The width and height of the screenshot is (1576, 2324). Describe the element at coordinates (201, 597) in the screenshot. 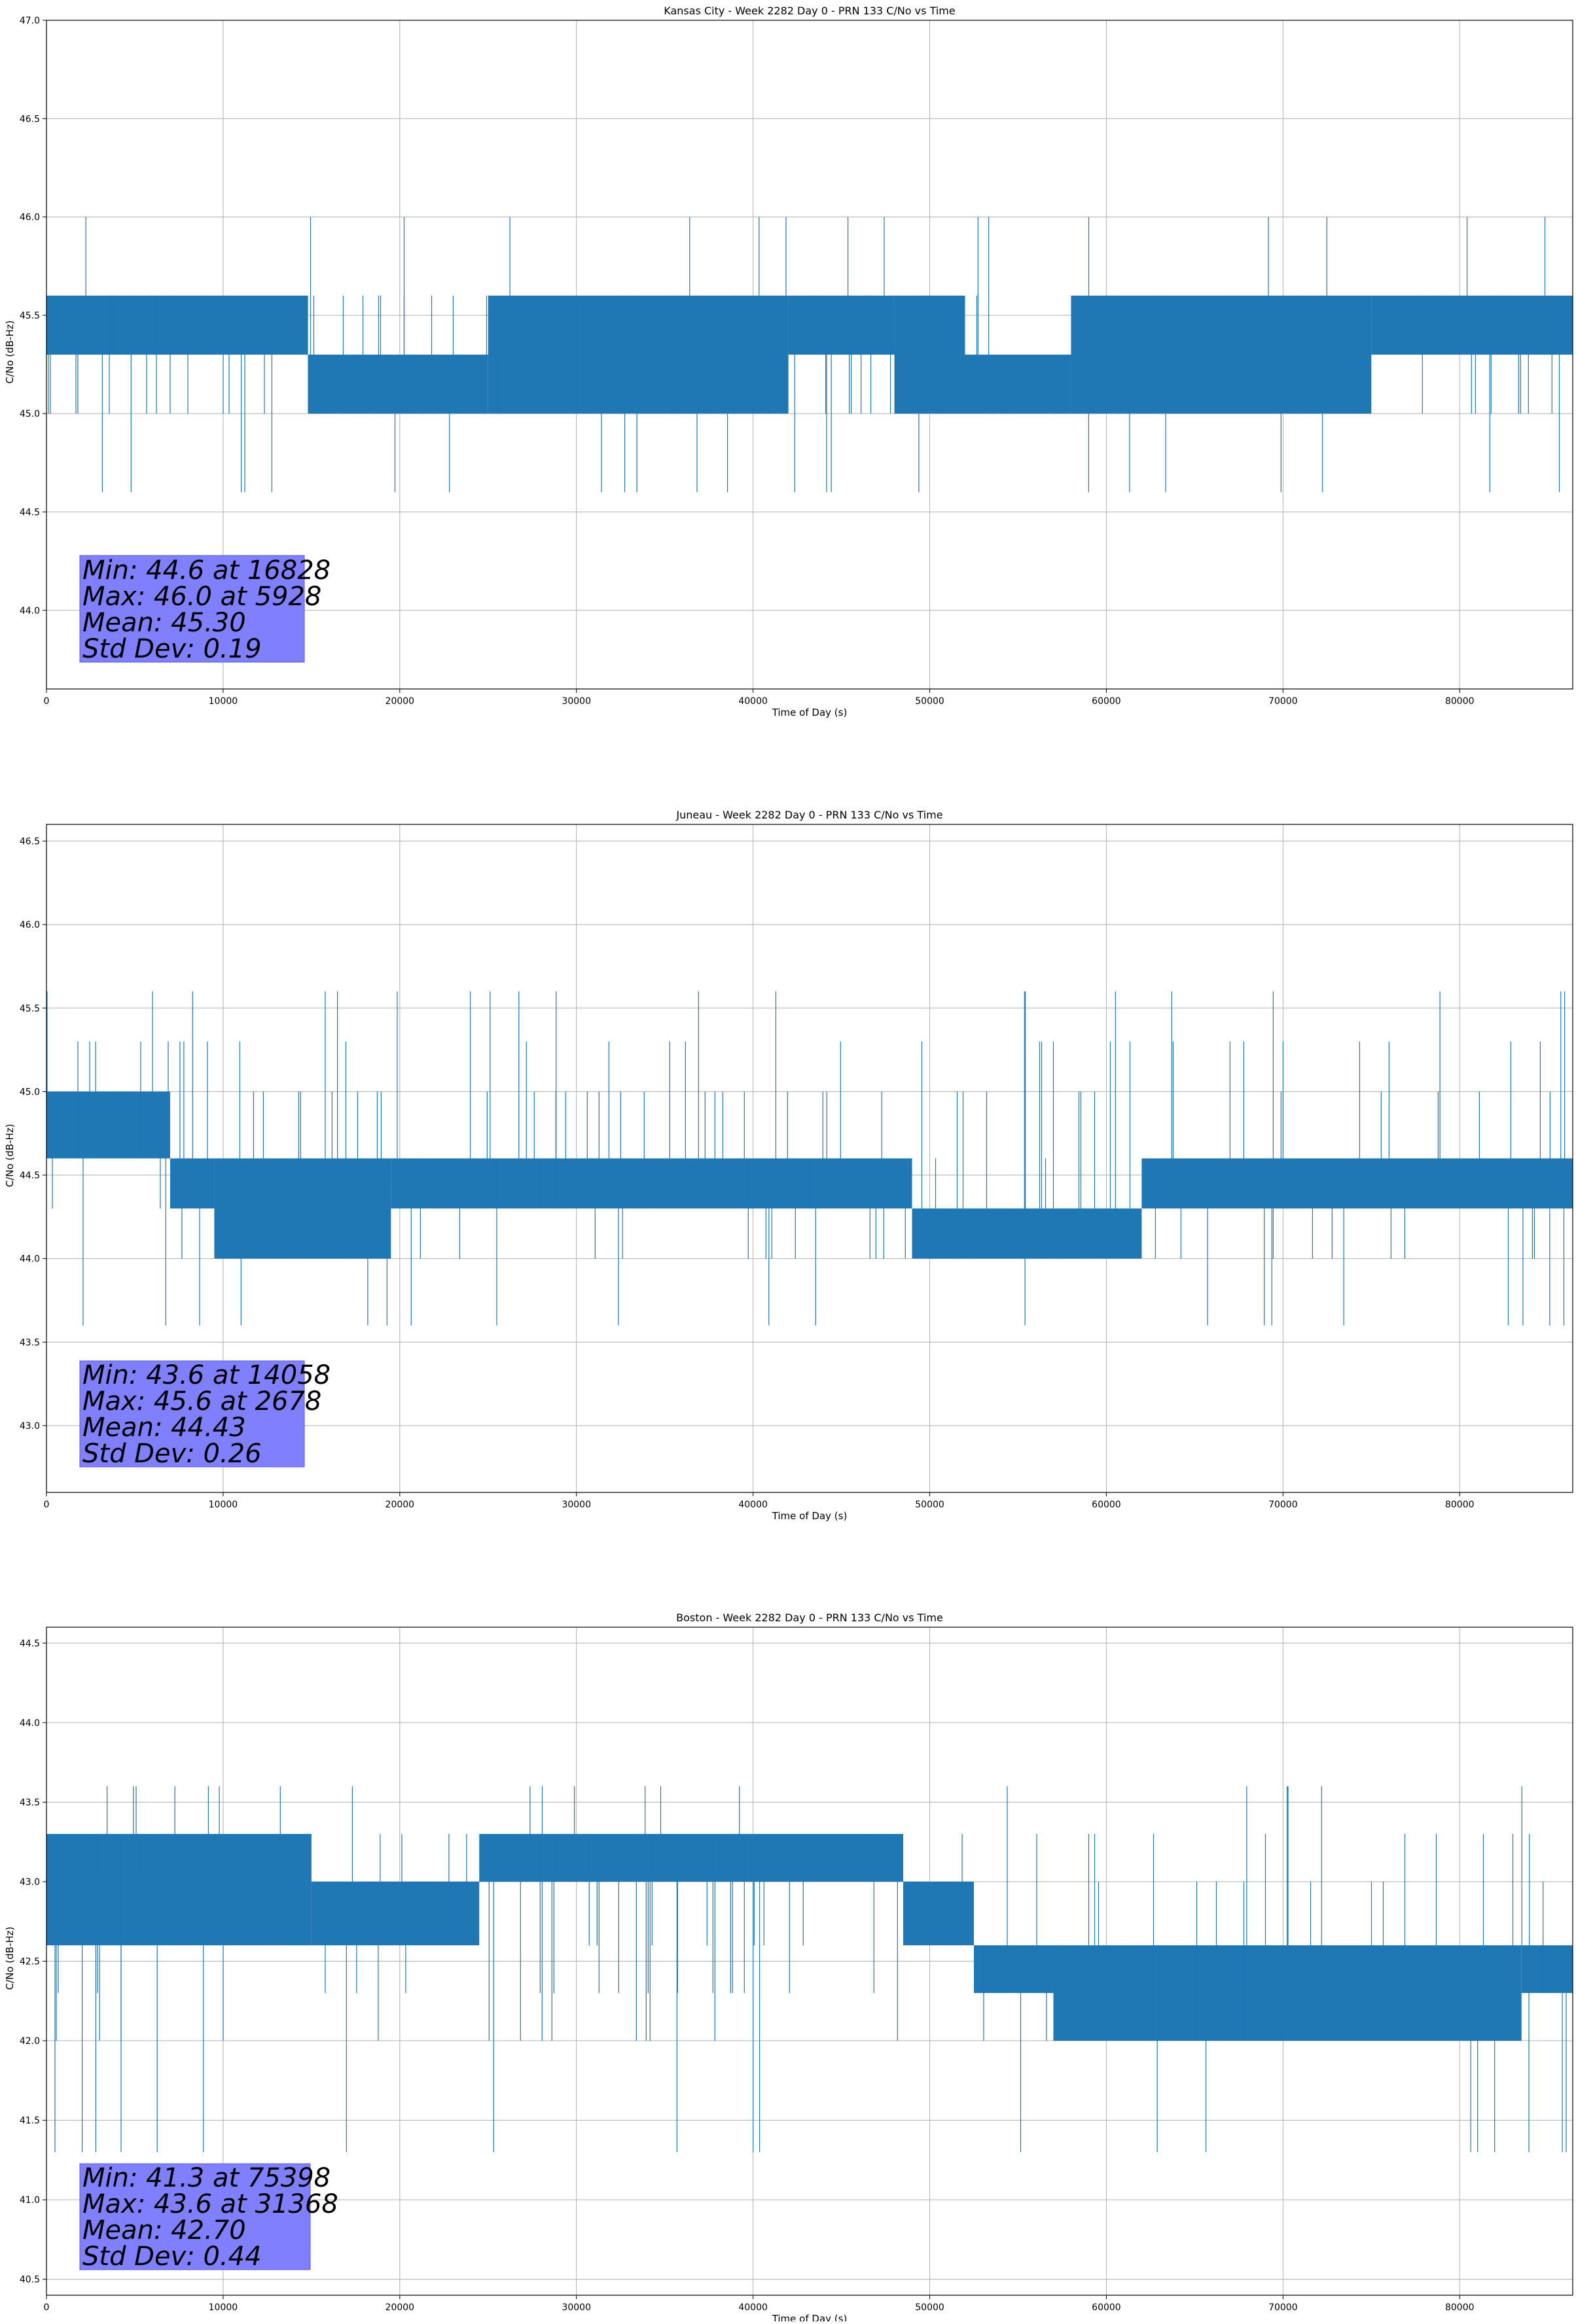

I see `stats-max: Max: 46.0 at 5928` at that location.